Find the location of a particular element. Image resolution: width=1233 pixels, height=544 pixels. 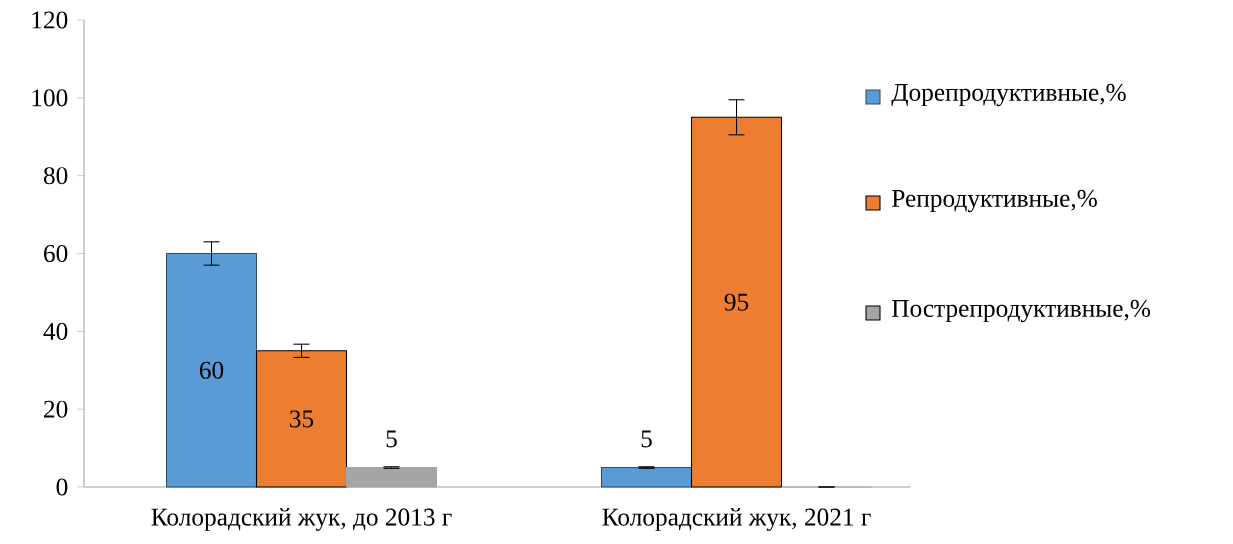

y-tick-label: 120 is located at coordinates (50, 20).